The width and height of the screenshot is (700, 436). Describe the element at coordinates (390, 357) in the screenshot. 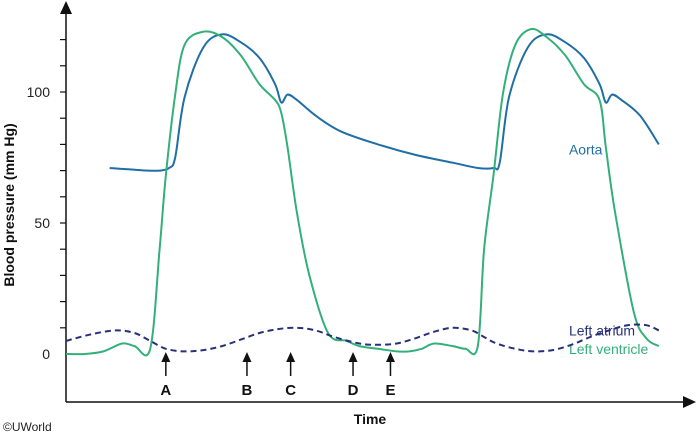

I see `marker-arrow-head-e` at that location.